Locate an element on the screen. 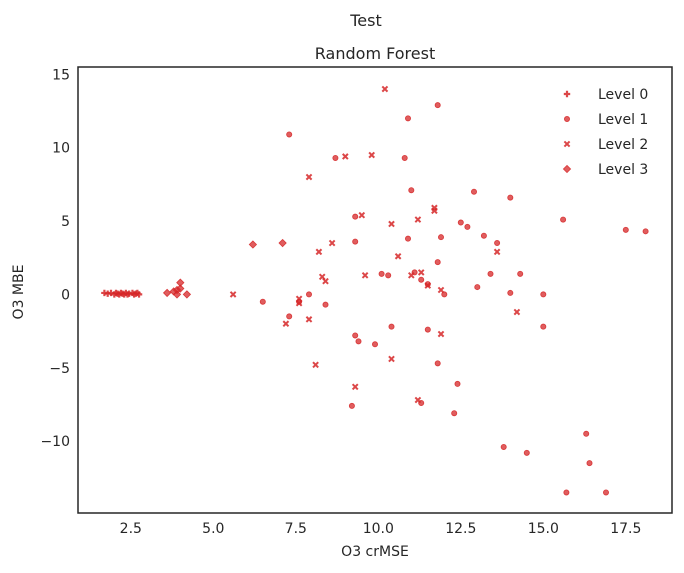  y-axis-ticks: −10 −5 0 5 10 15 is located at coordinates (55, 258).